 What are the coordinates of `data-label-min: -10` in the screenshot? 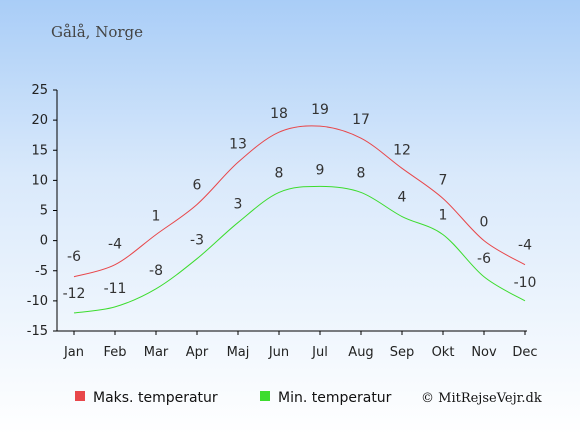 It's located at (525, 283).